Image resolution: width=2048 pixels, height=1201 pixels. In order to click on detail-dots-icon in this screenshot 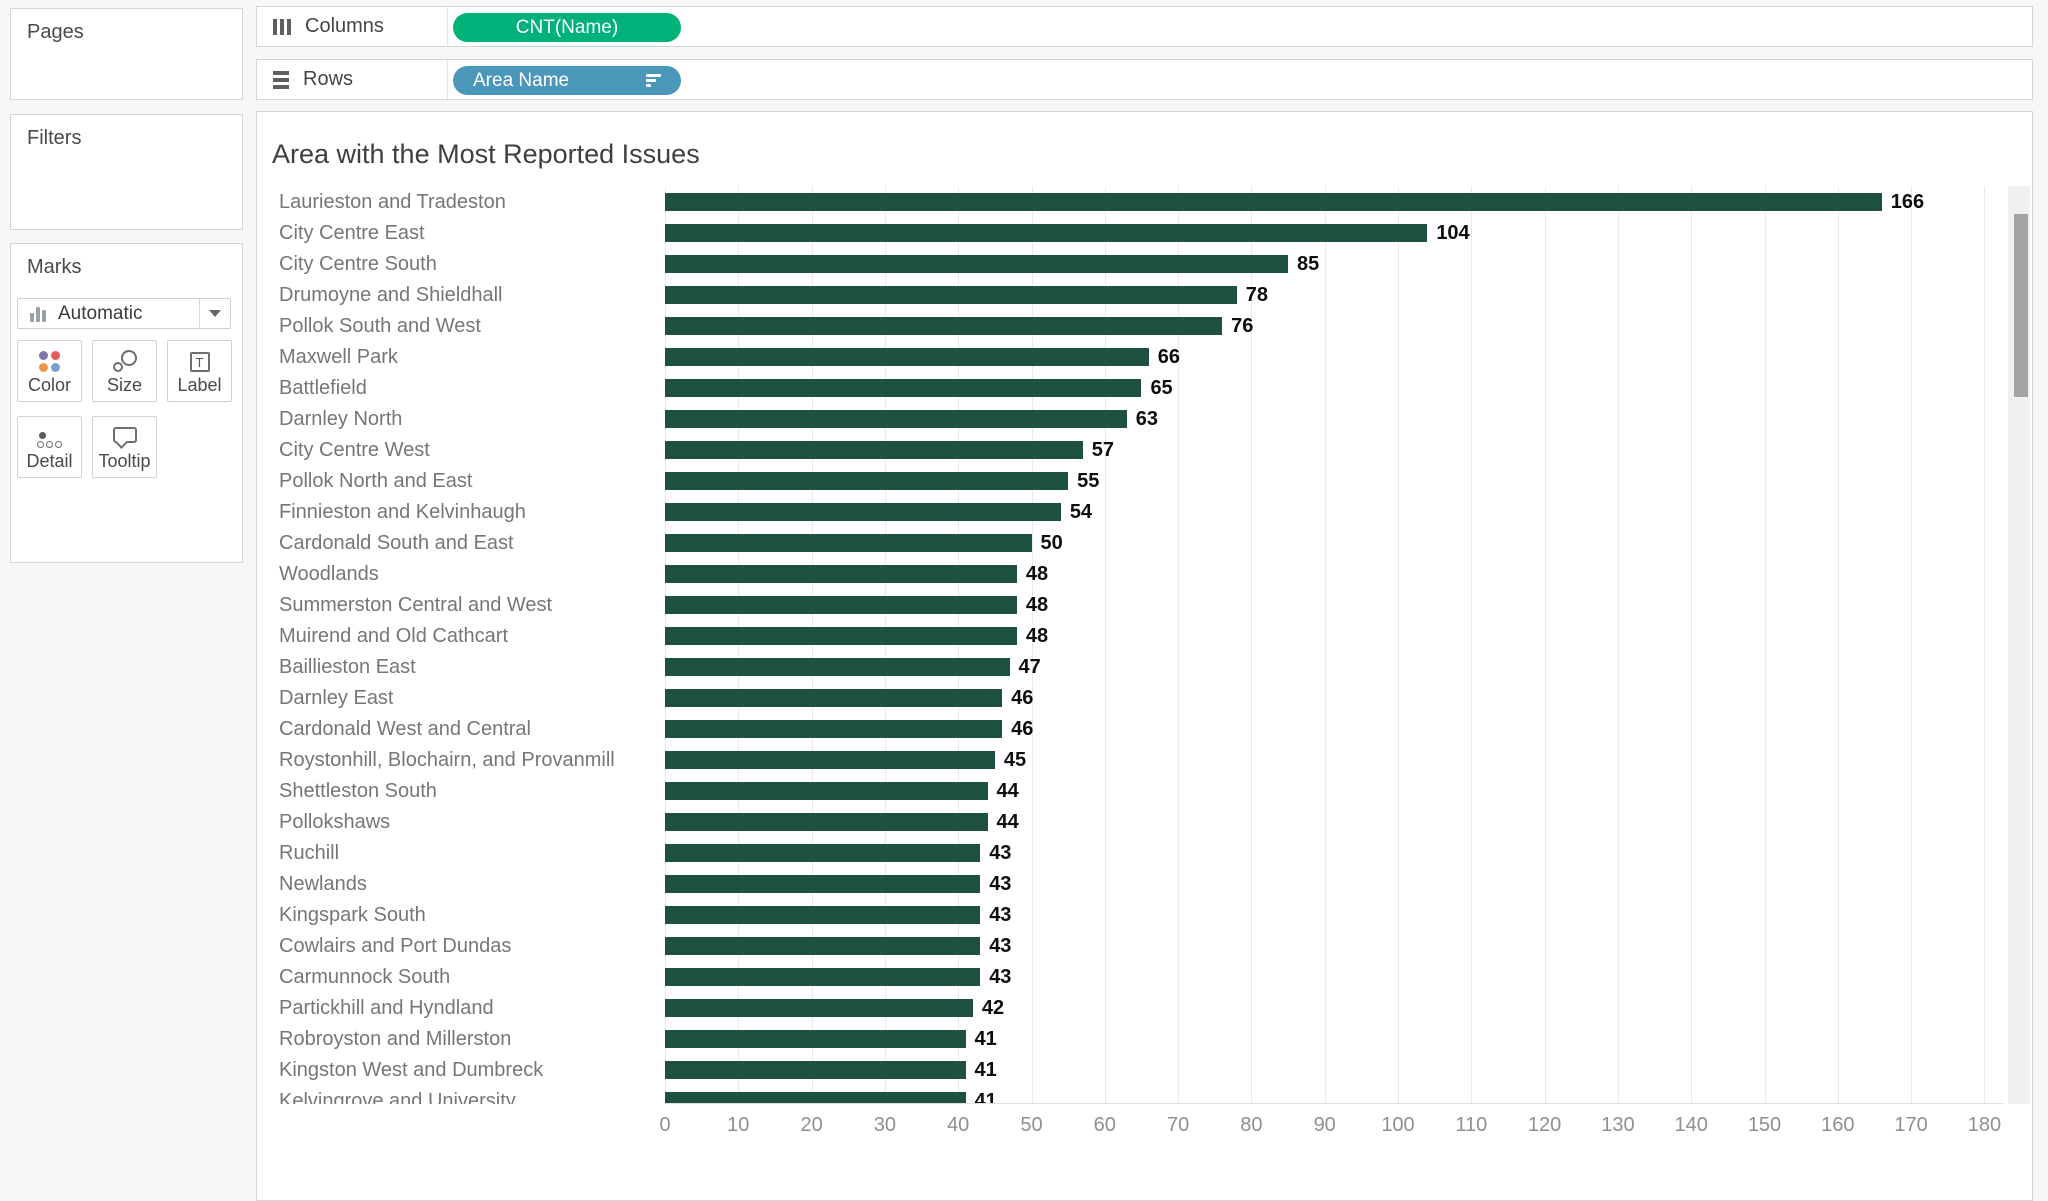, I will do `click(49, 440)`.